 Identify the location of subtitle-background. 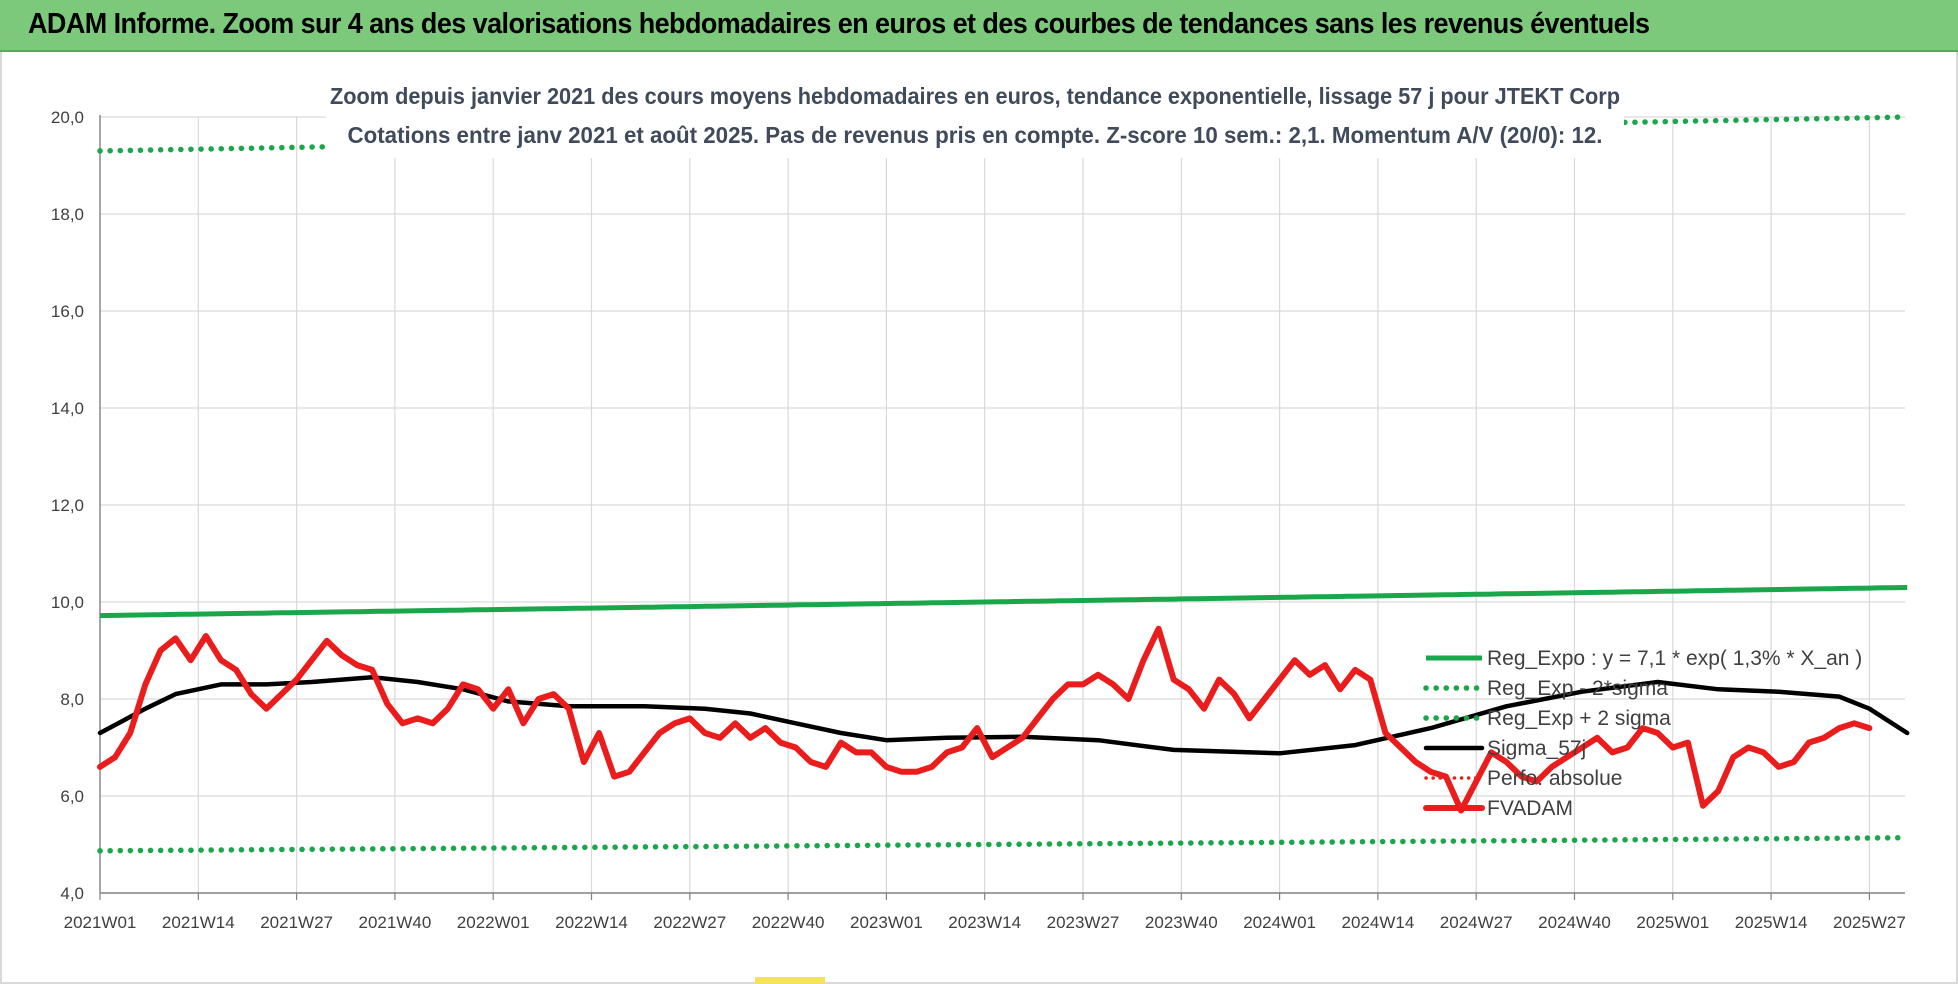
(975, 115).